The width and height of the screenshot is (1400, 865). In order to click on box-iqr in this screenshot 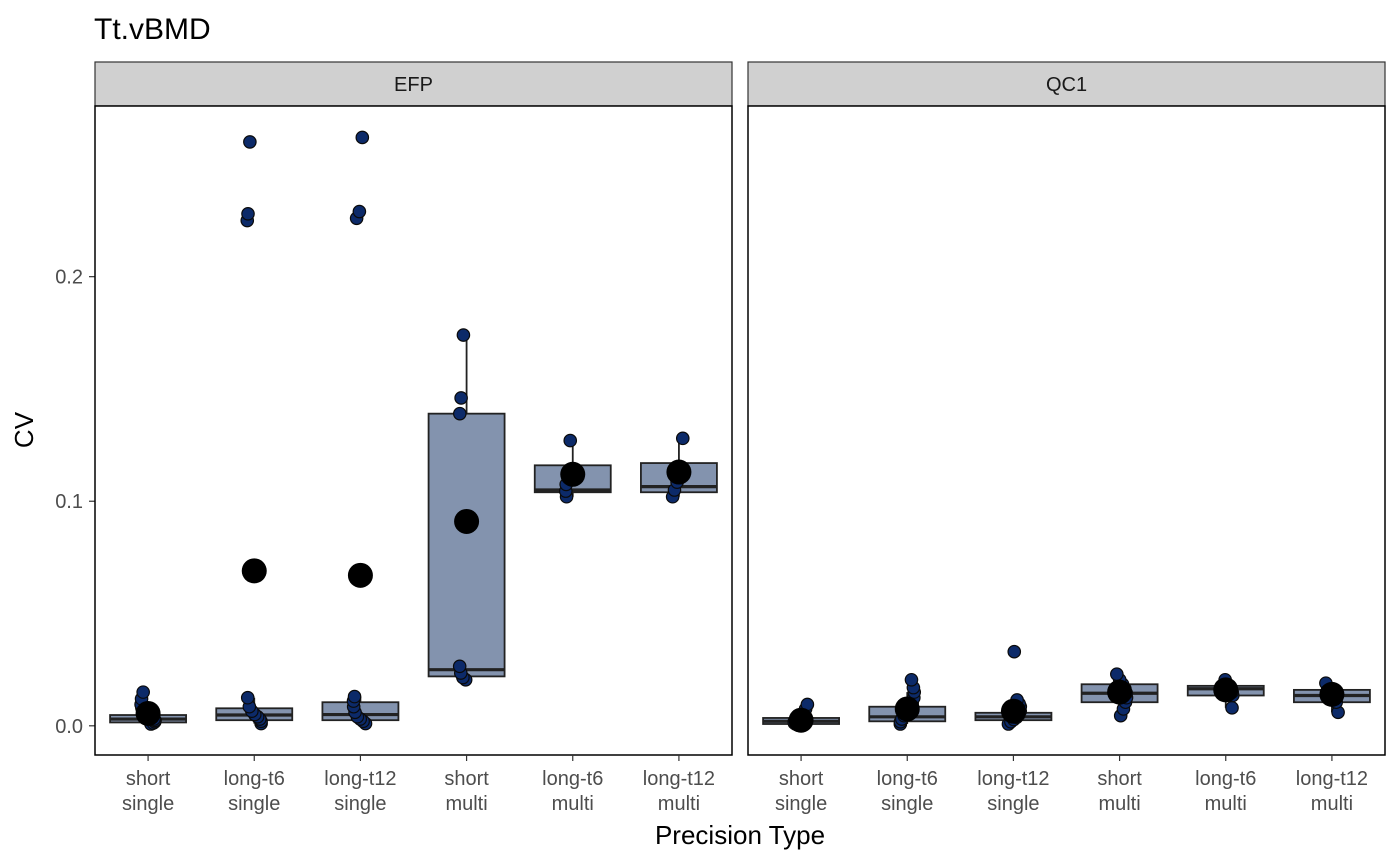, I will do `click(466, 545)`.